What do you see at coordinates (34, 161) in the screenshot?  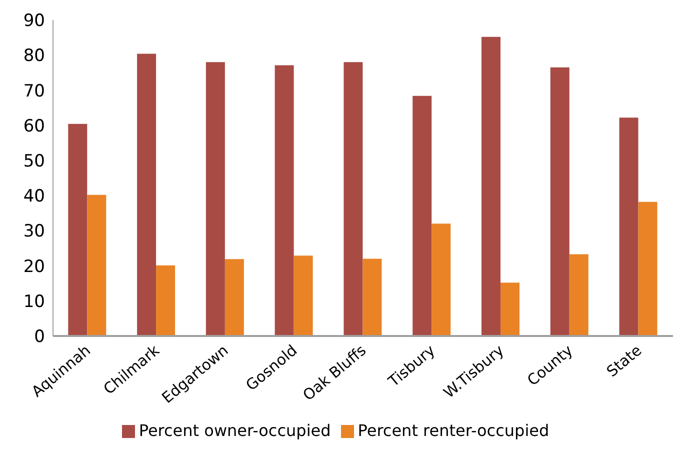 I see `y-tick-label: 50` at bounding box center [34, 161].